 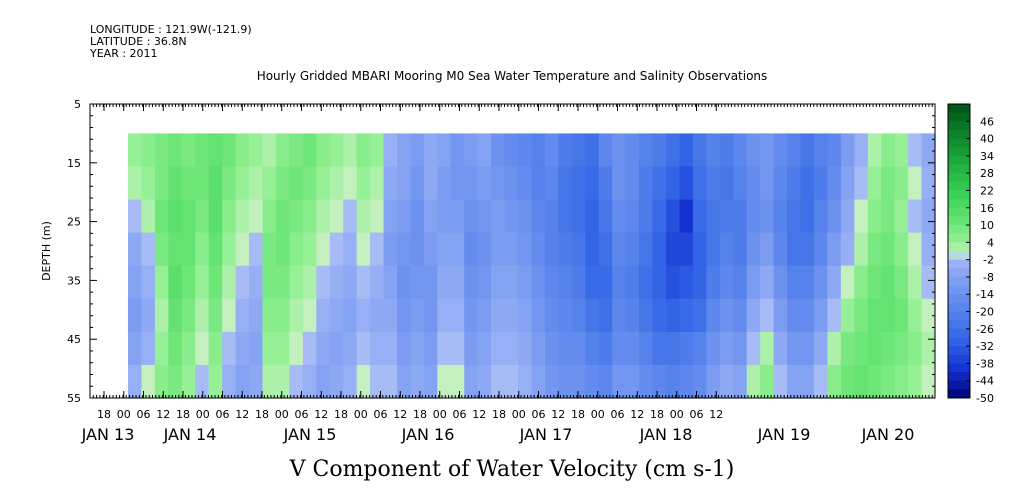 I want to click on latitude-text: LATITUDE : 36.8N, so click(x=138, y=41).